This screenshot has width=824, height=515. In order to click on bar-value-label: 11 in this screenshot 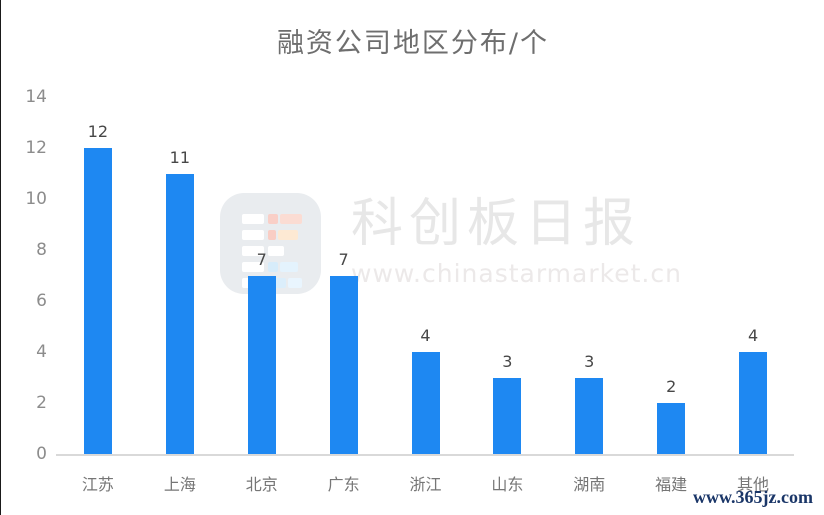, I will do `click(179, 157)`.